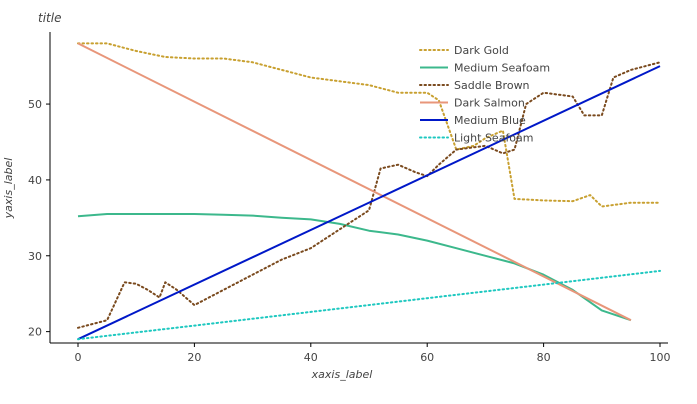 Image resolution: width=697 pixels, height=404 pixels. Describe the element at coordinates (369, 305) in the screenshot. I see `series-line-light-seafoam` at that location.